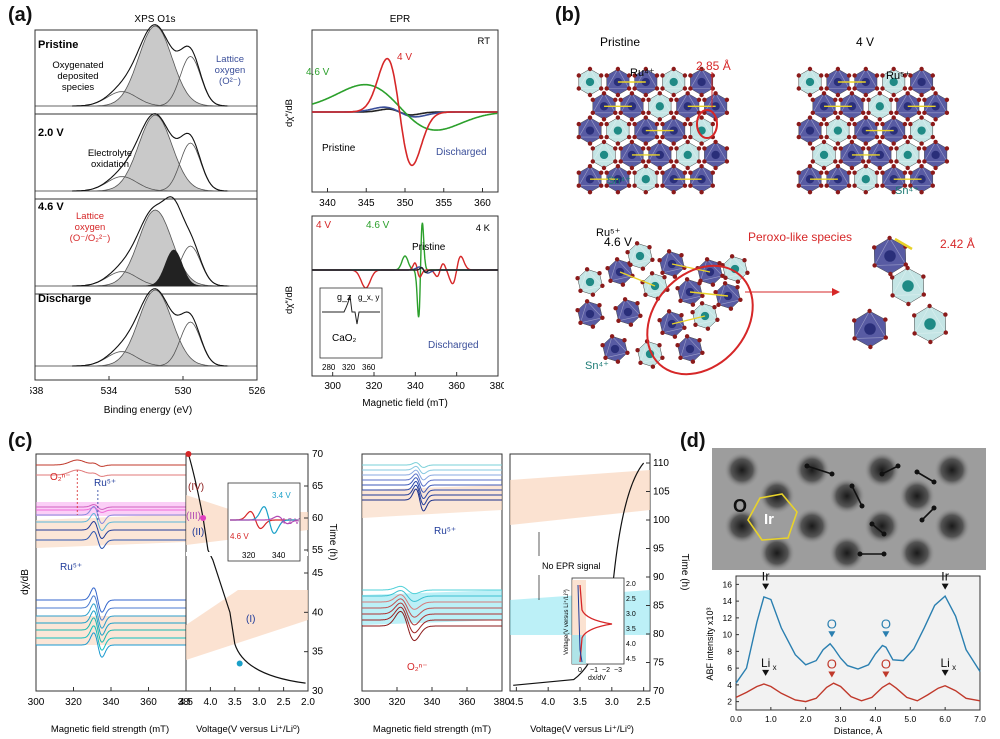  I want to click on epr-rt-series, so click(405, 112).